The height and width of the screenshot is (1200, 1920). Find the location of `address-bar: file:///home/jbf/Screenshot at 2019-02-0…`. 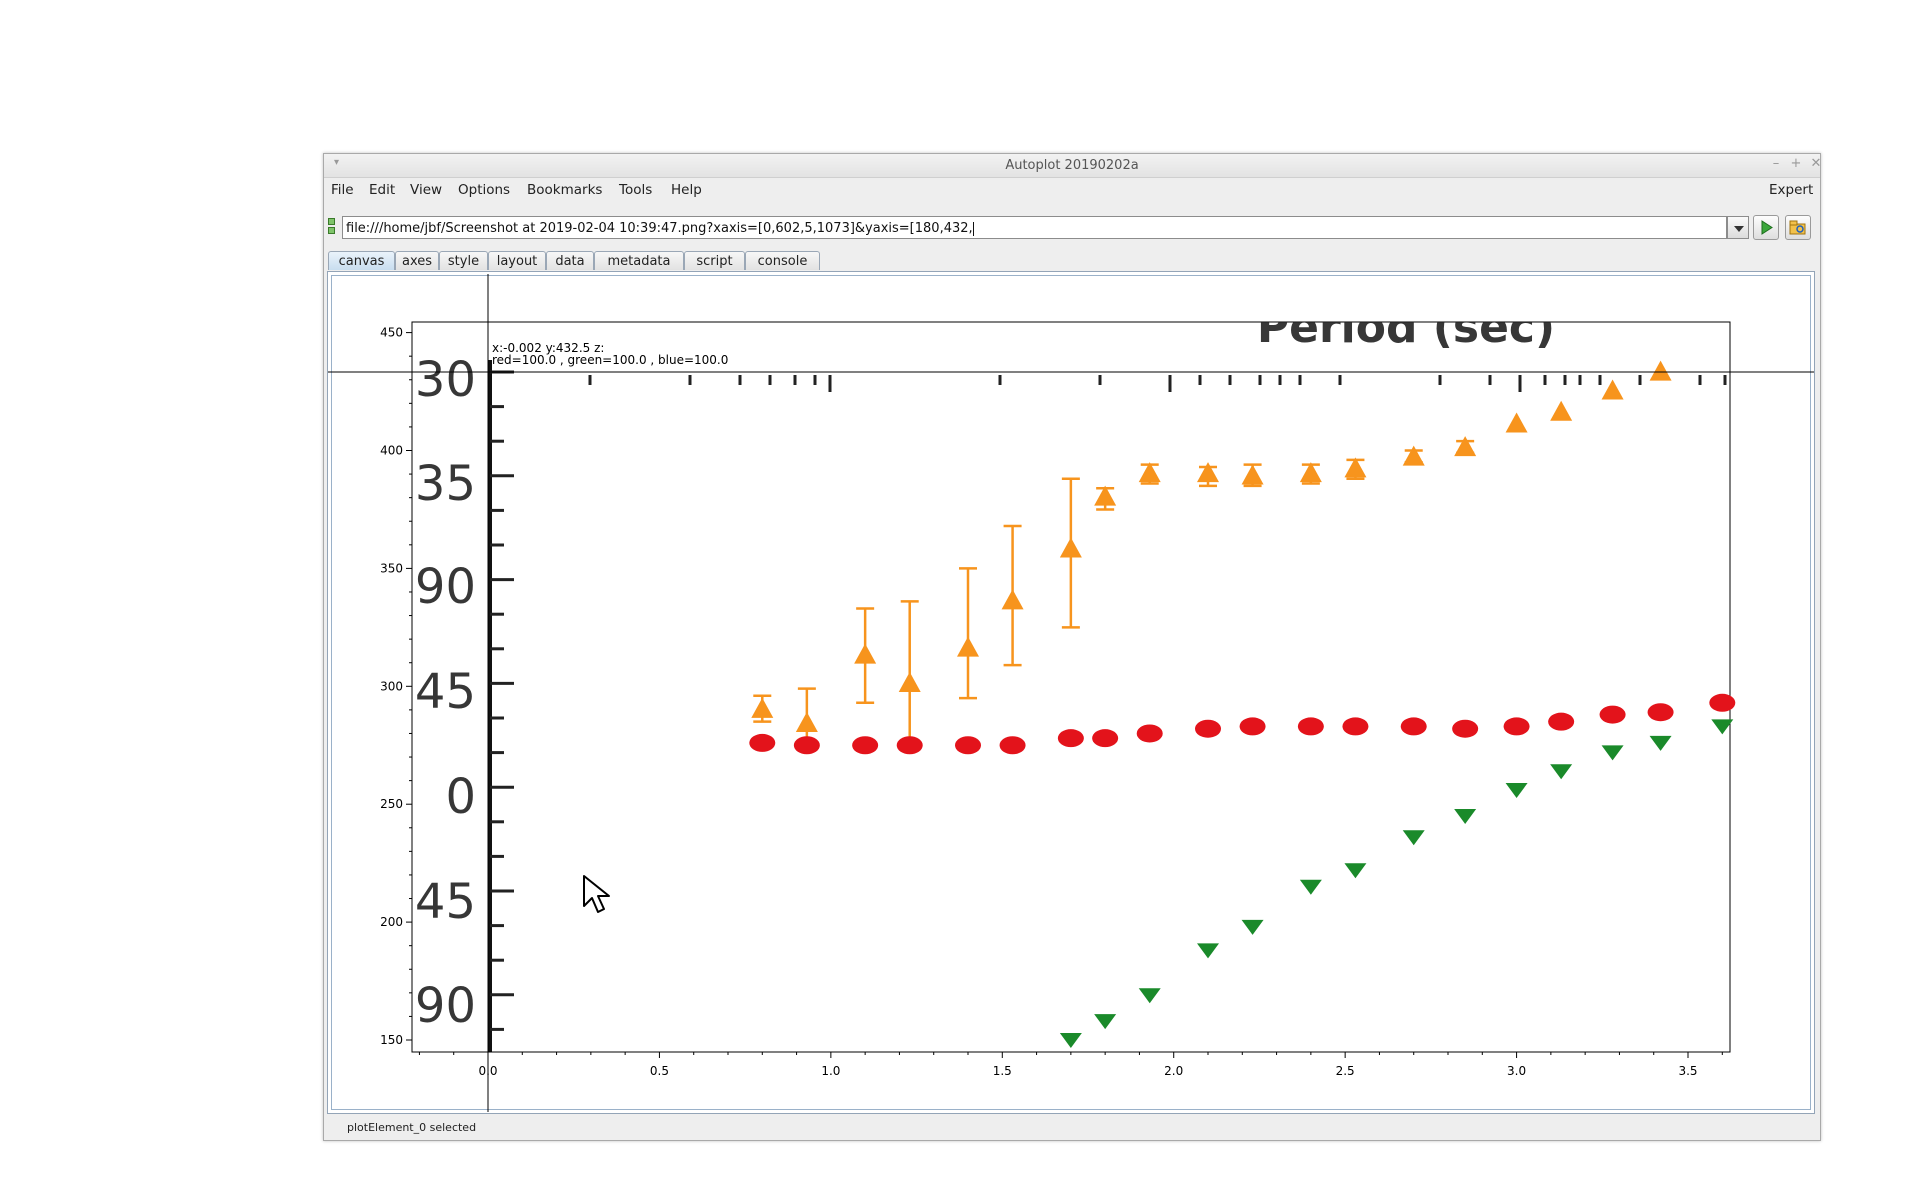

address-bar: file:///home/jbf/Screenshot at 2019-02-0… is located at coordinates (1072, 228).